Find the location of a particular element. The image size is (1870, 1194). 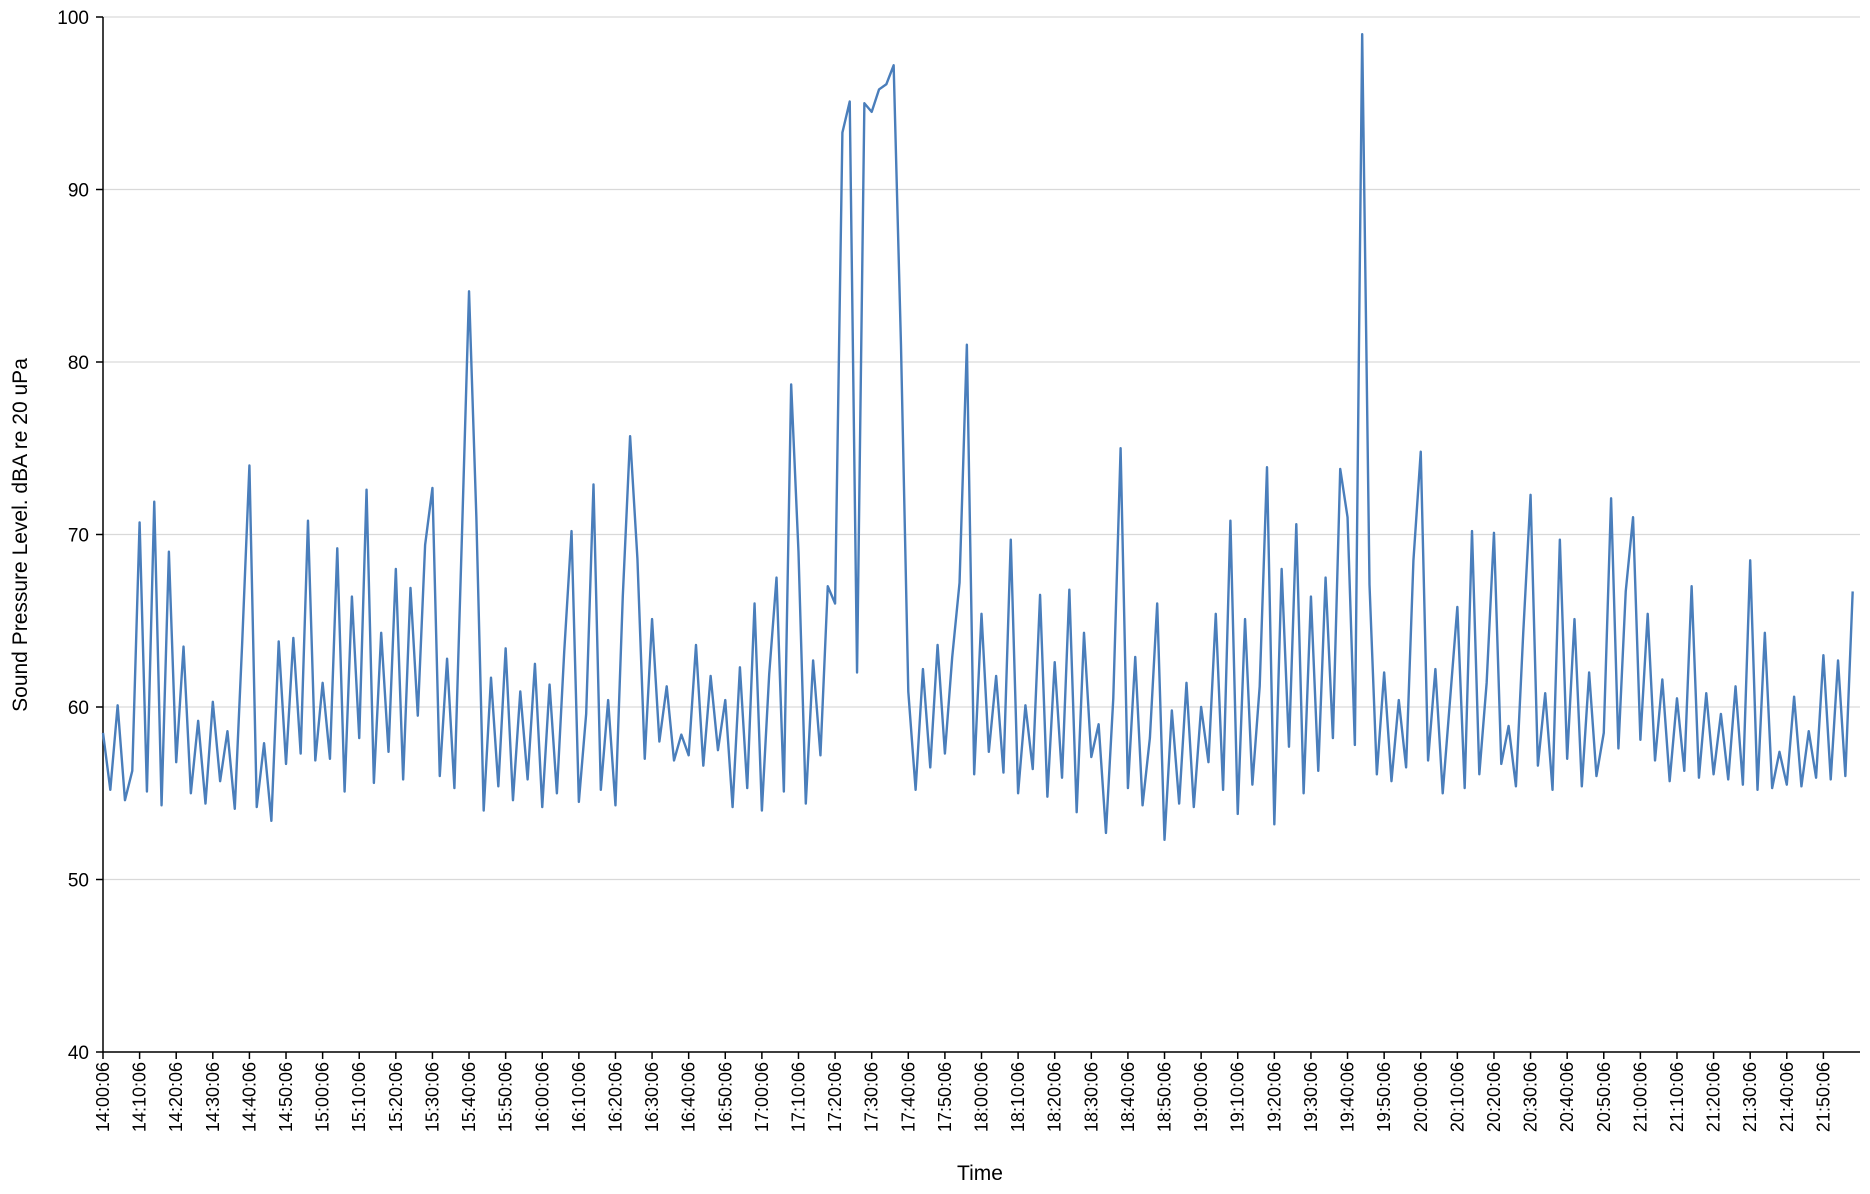

x-tick-label: 19:50:06 is located at coordinates (1384, 1097).